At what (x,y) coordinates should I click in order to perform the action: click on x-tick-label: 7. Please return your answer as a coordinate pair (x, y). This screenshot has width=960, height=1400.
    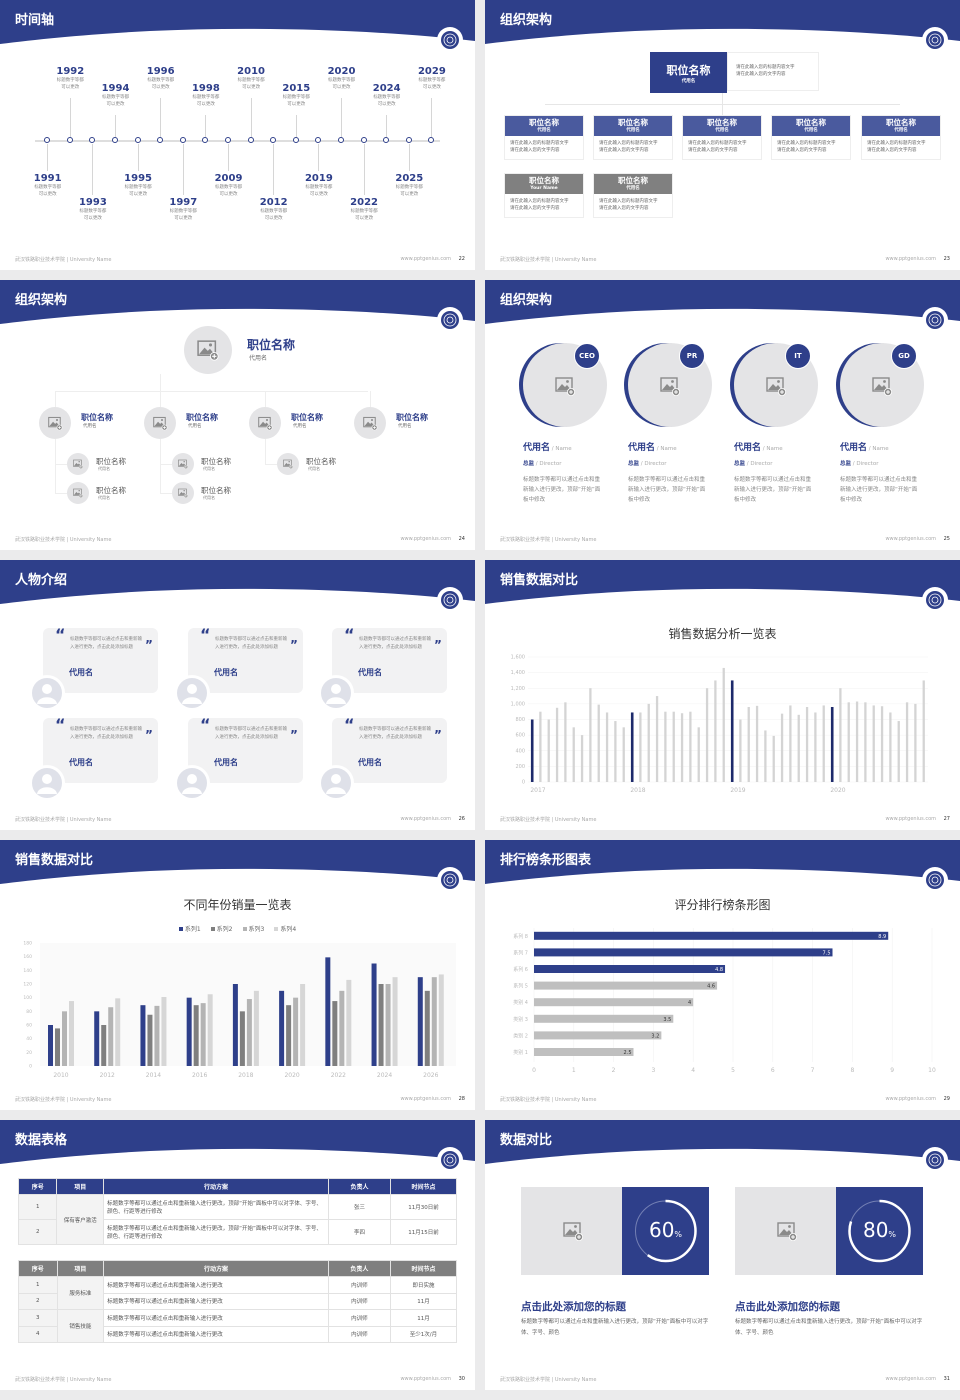
    Looking at the image, I should click on (813, 1070).